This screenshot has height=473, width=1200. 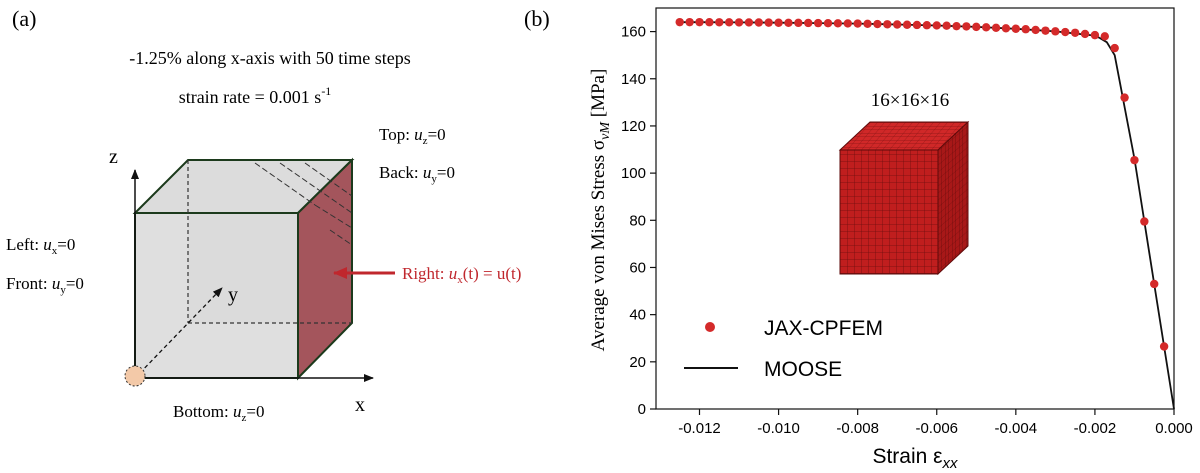 What do you see at coordinates (135, 376) in the screenshot?
I see `origin-marker` at bounding box center [135, 376].